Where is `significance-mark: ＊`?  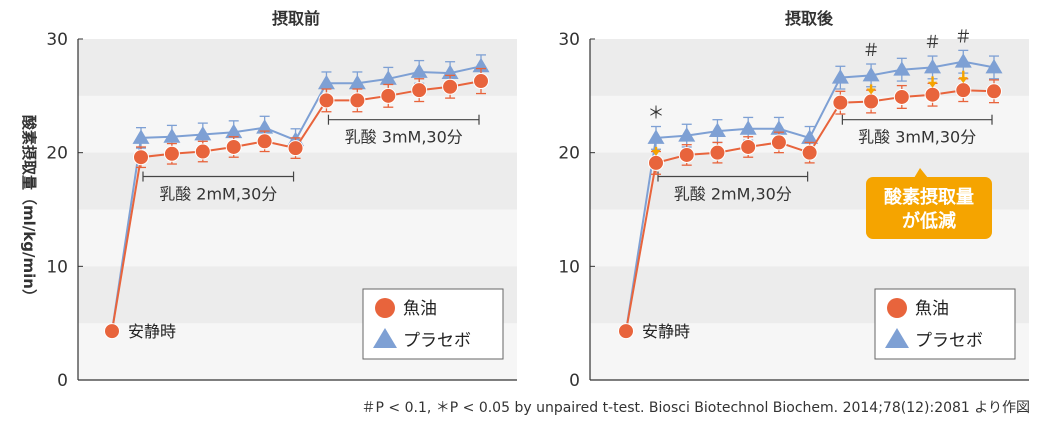 significance-mark: ＊ is located at coordinates (656, 114).